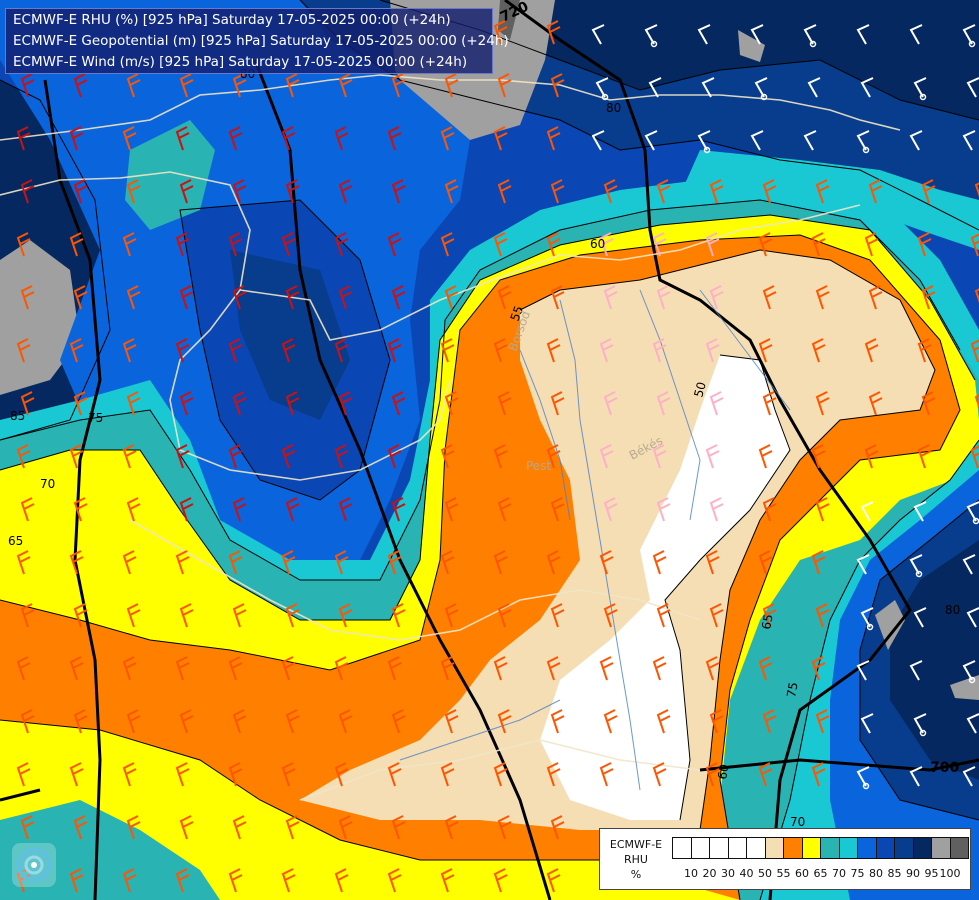 The width and height of the screenshot is (979, 900). What do you see at coordinates (728, 873) in the screenshot?
I see `legend-tick-label: 30` at bounding box center [728, 873].